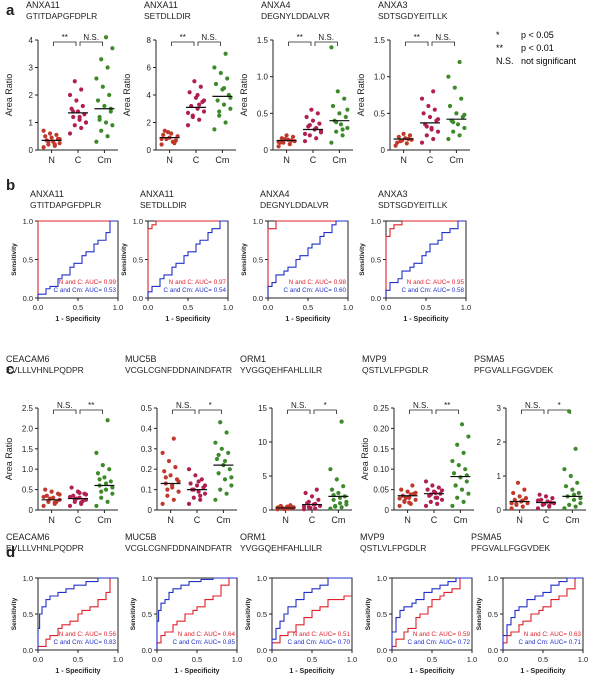  What do you see at coordinates (61, 16) in the screenshot?
I see `chart-subtitle: GTITDAPGFDPLR` at bounding box center [61, 16].